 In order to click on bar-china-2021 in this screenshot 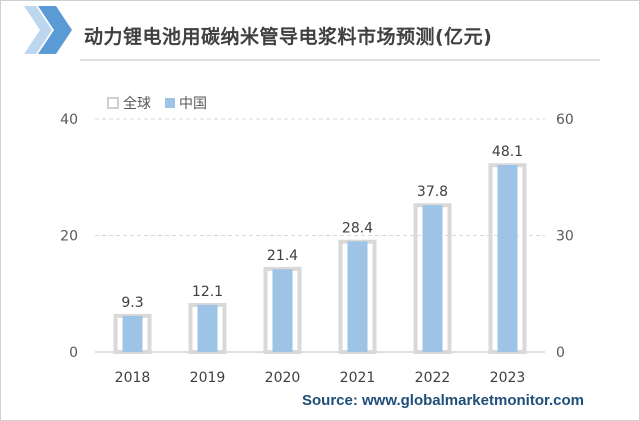, I will do `click(357, 296)`.